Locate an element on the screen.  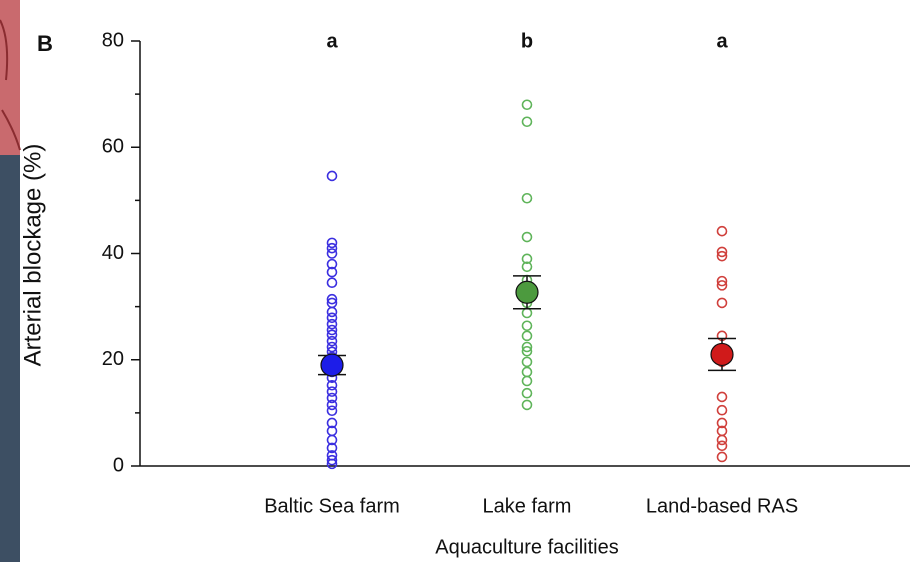
x-axis-label: Aquaculture facilities is located at coordinates (526, 547).